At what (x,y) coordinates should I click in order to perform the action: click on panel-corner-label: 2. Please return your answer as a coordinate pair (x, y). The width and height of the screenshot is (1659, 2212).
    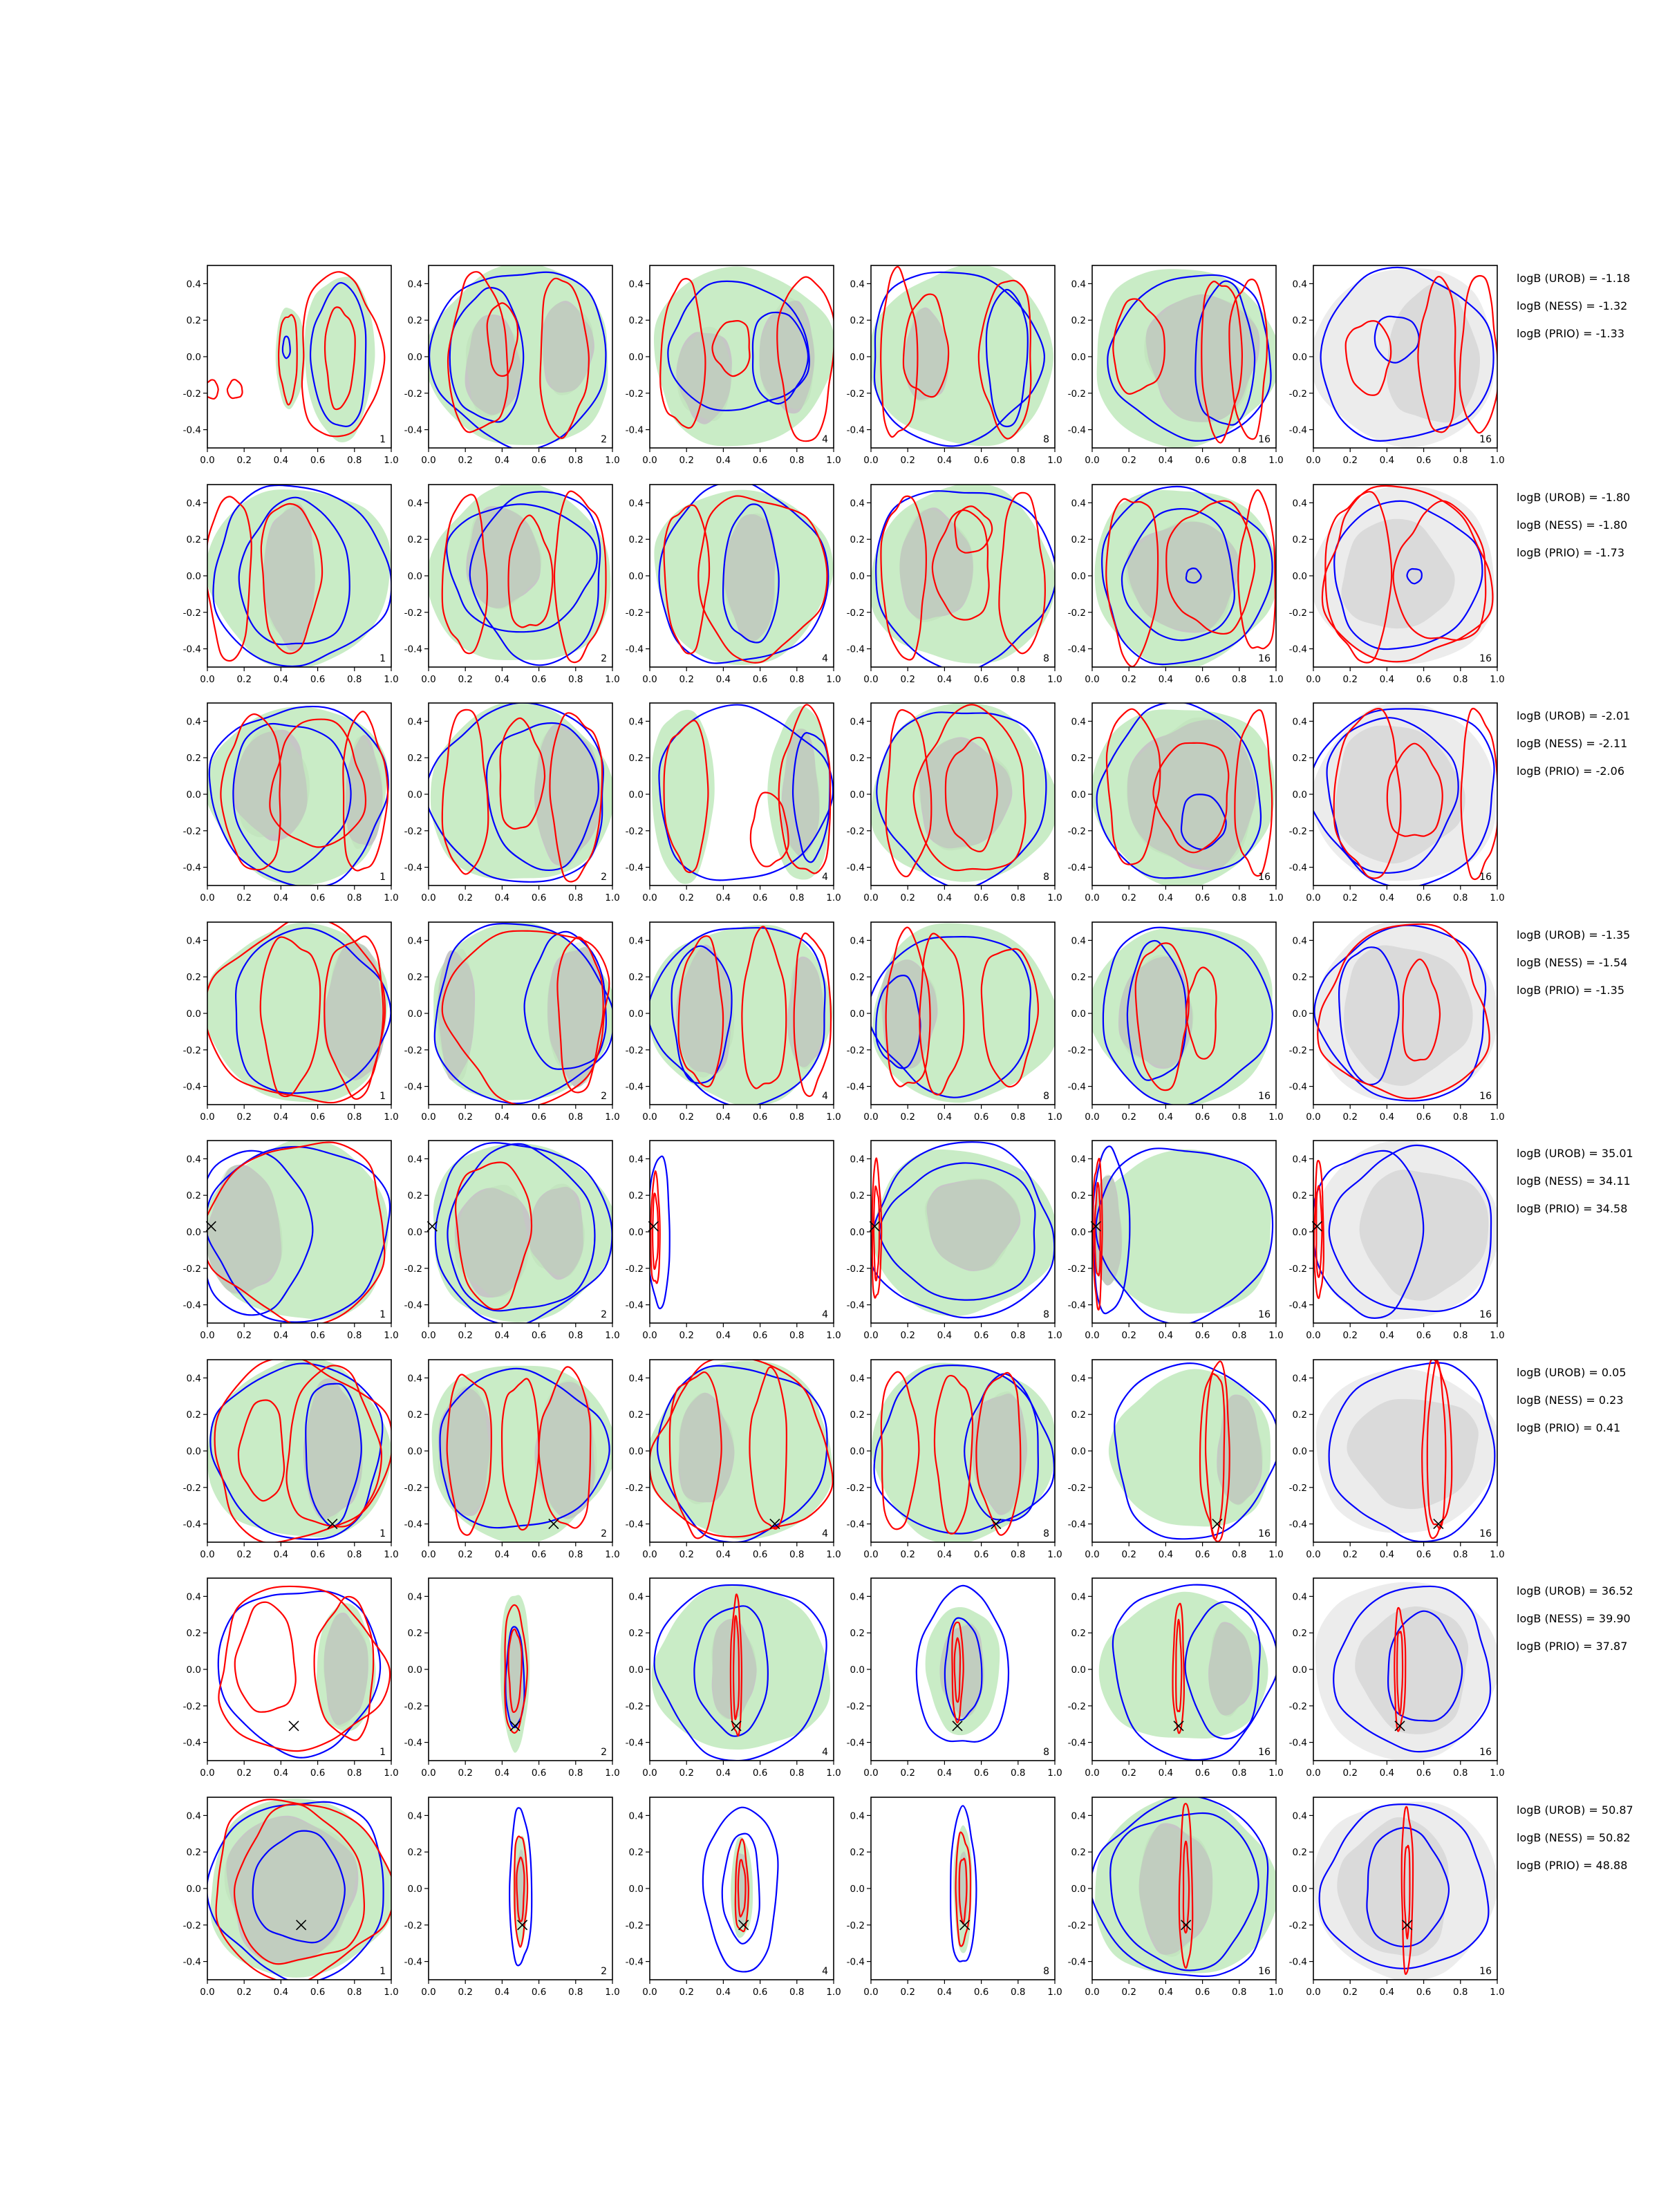
    Looking at the image, I should click on (604, 440).